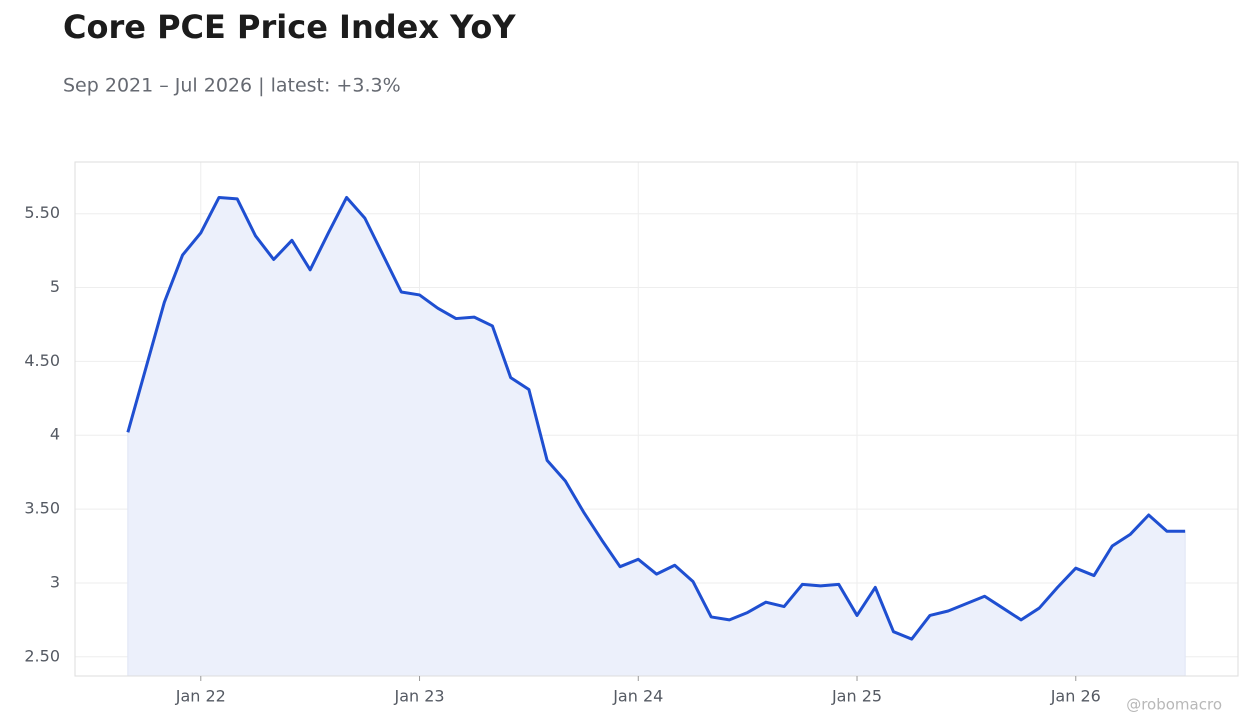 This screenshot has height=728, width=1260. What do you see at coordinates (42, 508) in the screenshot?
I see `y-tick-label: 3.50` at bounding box center [42, 508].